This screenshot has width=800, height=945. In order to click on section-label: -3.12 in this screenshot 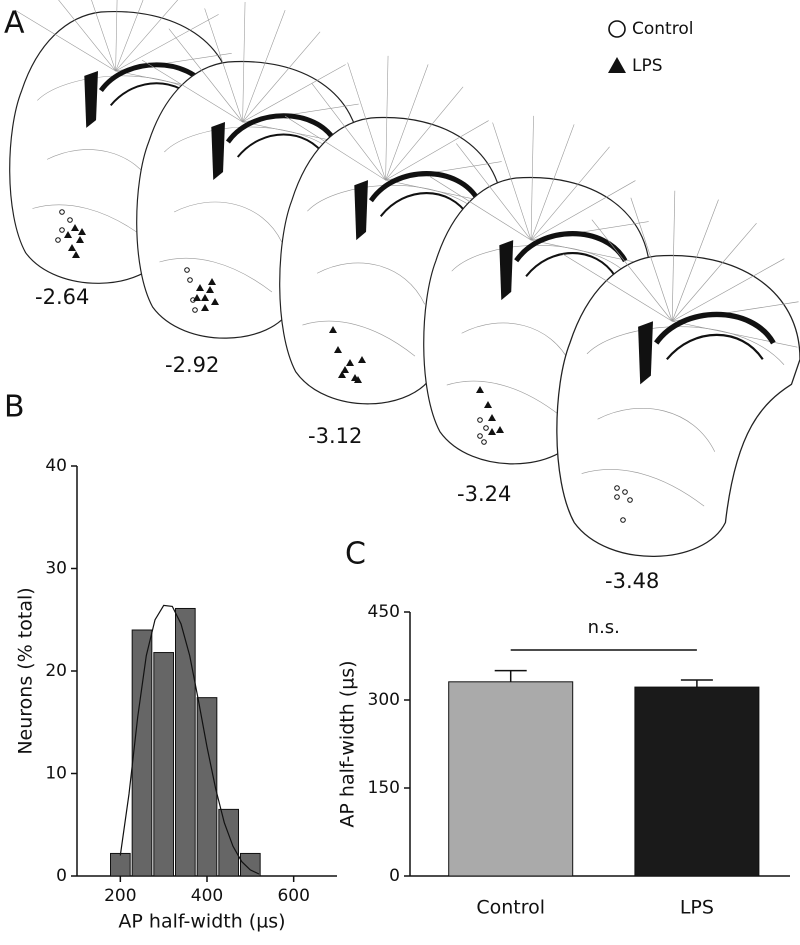, I will do `click(335, 436)`.